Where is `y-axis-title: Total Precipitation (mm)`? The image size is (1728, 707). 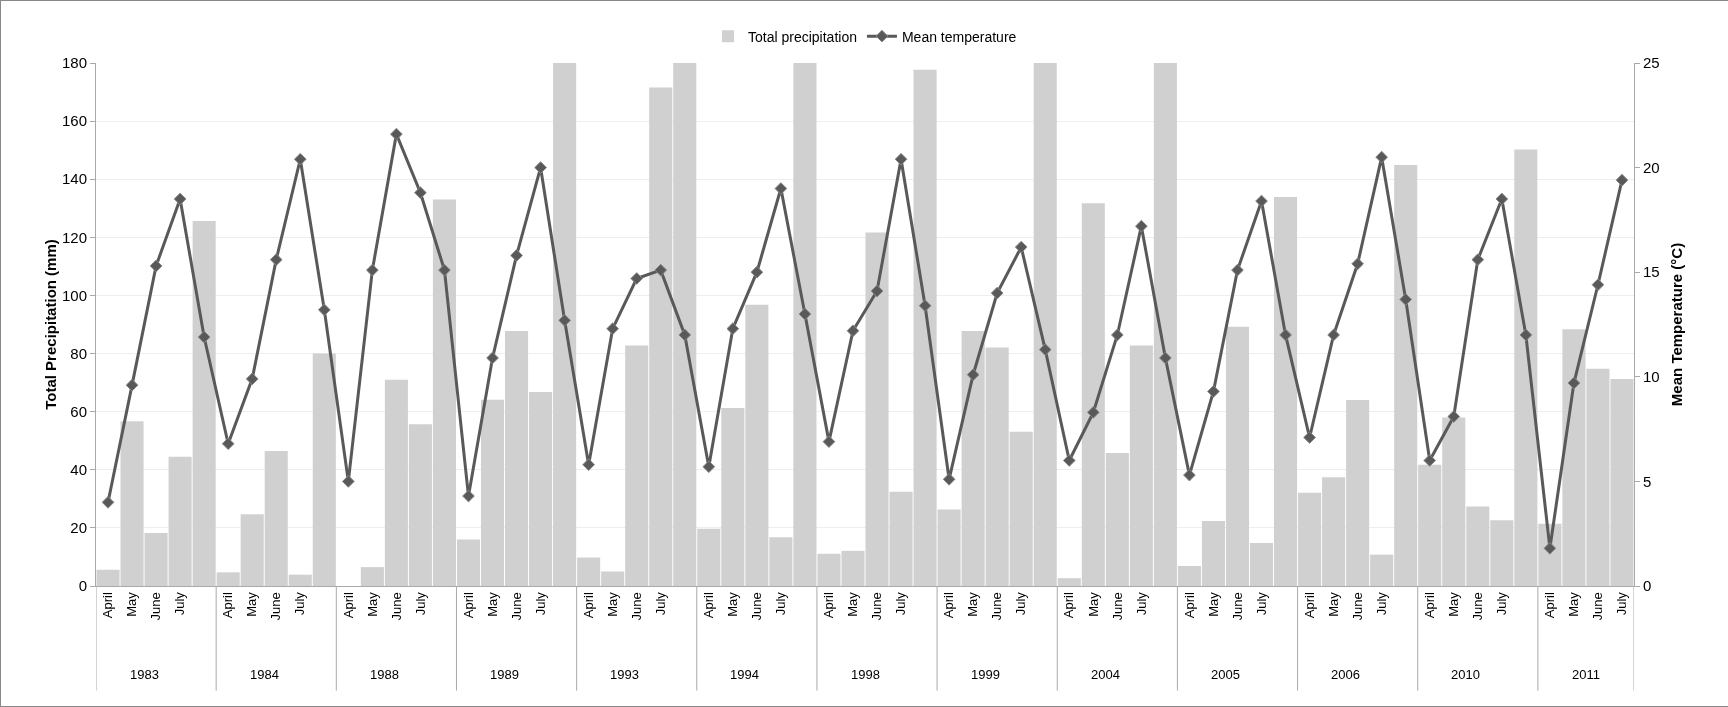 y-axis-title: Total Precipitation (mm) is located at coordinates (50, 324).